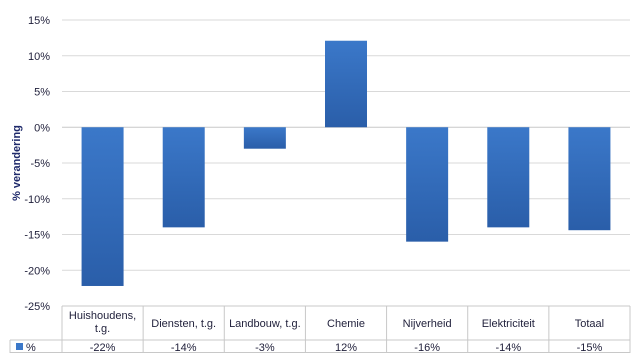 Image resolution: width=633 pixels, height=353 pixels. I want to click on data-value-label: -3%, so click(265, 347).